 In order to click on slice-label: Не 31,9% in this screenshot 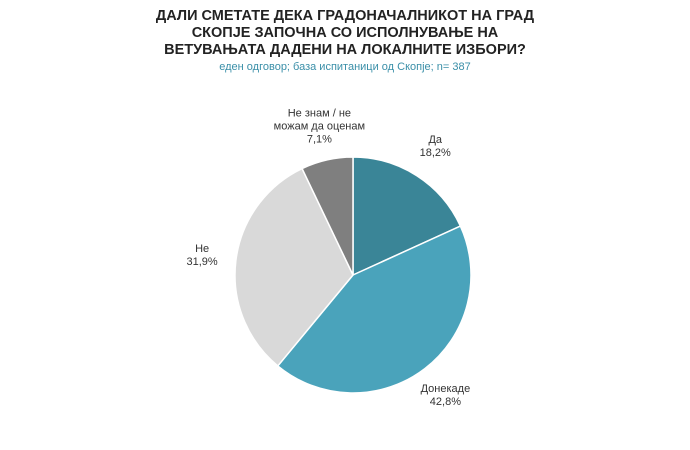, I will do `click(202, 256)`.